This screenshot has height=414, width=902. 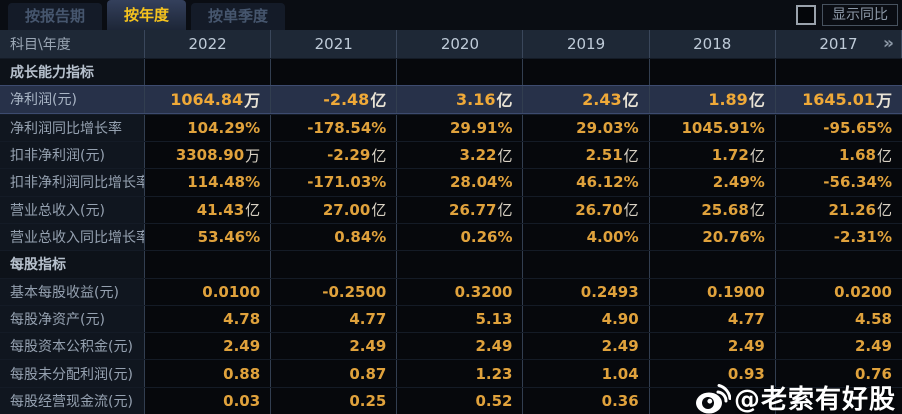 What do you see at coordinates (460, 237) in the screenshot?
I see `table-cell: 0.26%` at bounding box center [460, 237].